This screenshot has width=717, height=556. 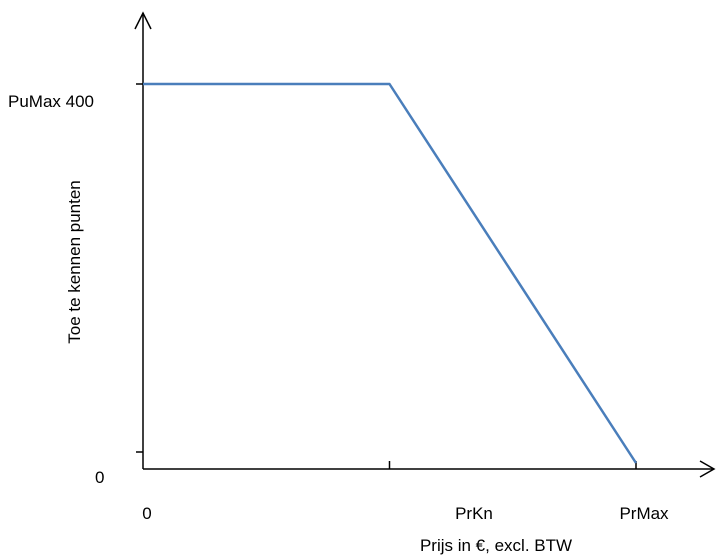 I want to click on x-tick-label-prmax: PrMax, so click(x=644, y=513).